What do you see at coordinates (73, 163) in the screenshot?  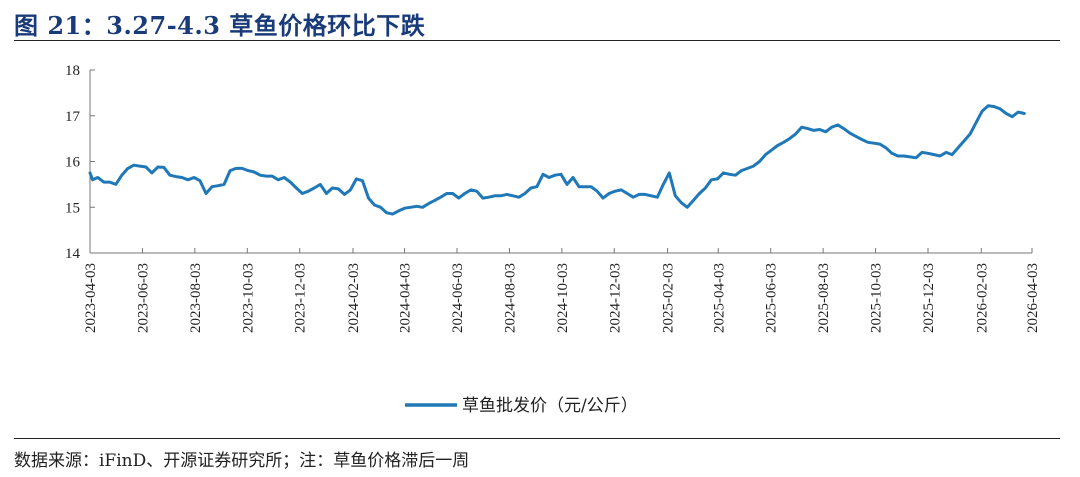 I see `y-tick-label: 16` at bounding box center [73, 163].